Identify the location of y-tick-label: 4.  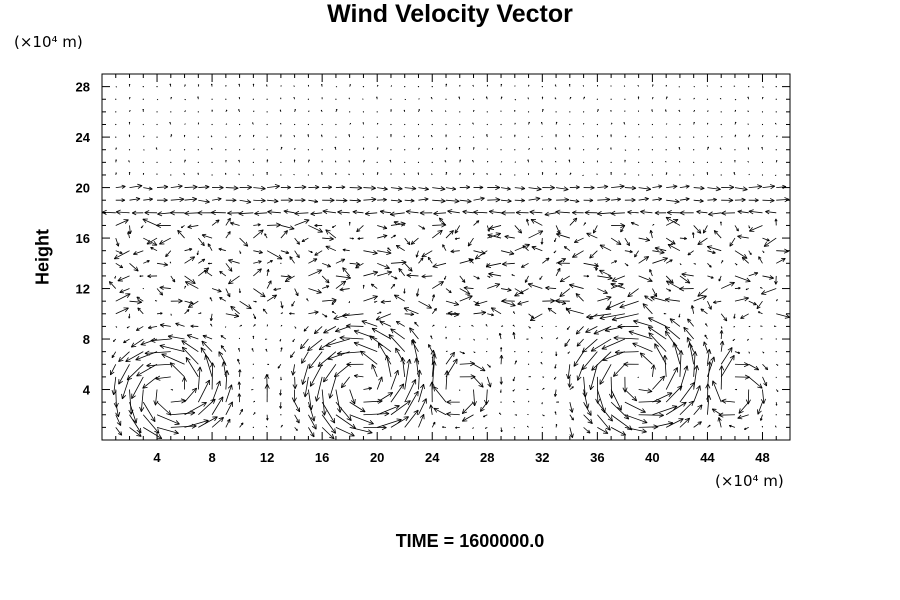
(87, 390).